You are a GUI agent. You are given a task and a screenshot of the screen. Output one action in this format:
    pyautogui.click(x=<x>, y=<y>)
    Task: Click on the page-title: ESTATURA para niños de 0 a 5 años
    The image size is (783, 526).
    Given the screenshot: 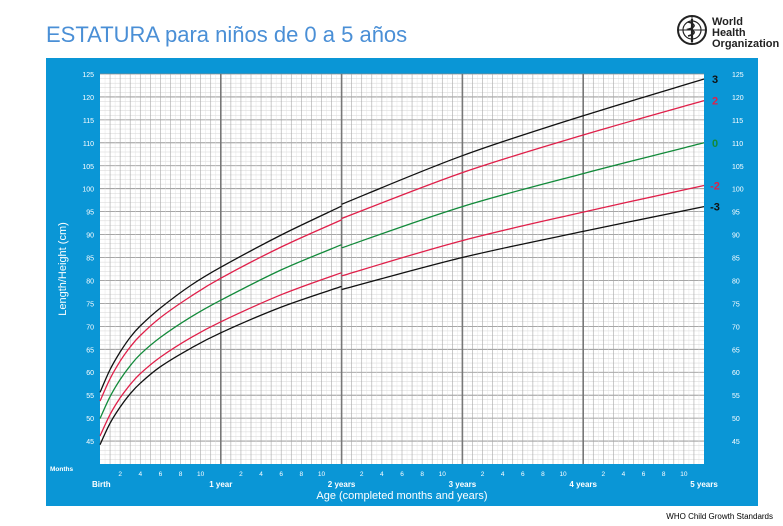 What is the action you would take?
    pyautogui.click(x=227, y=34)
    